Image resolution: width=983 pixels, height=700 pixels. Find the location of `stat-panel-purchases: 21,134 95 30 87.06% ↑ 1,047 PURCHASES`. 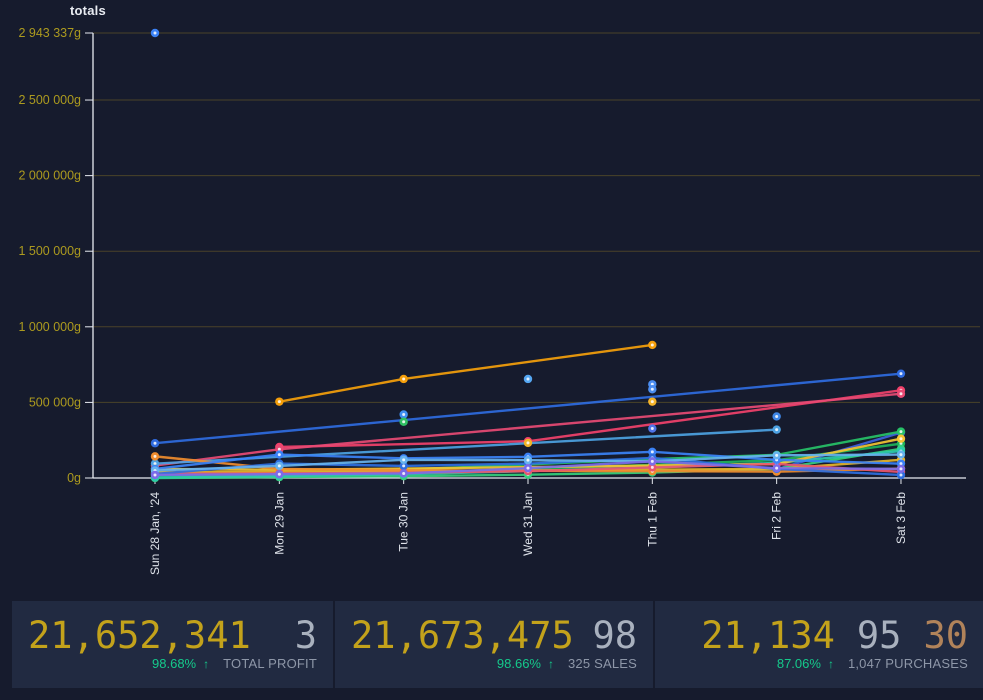

stat-panel-purchases: 21,134 95 30 87.06% ↑ 1,047 PURCHASES is located at coordinates (819, 644).